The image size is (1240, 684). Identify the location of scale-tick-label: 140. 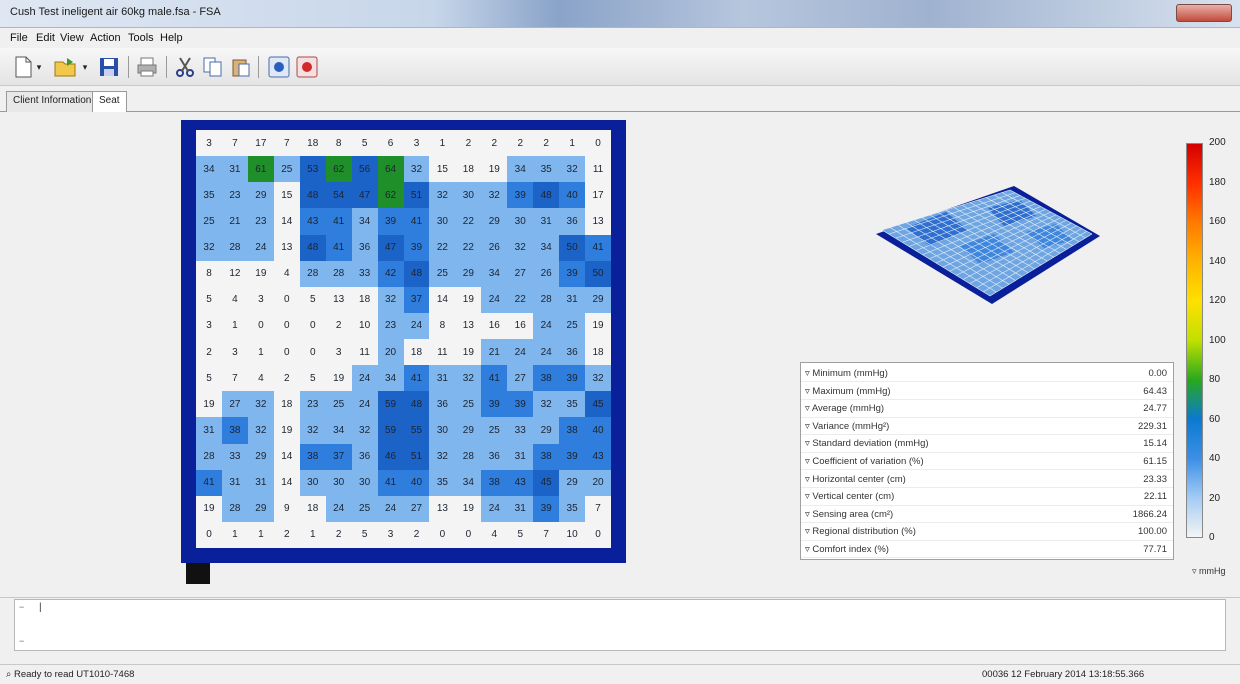
(1217, 261).